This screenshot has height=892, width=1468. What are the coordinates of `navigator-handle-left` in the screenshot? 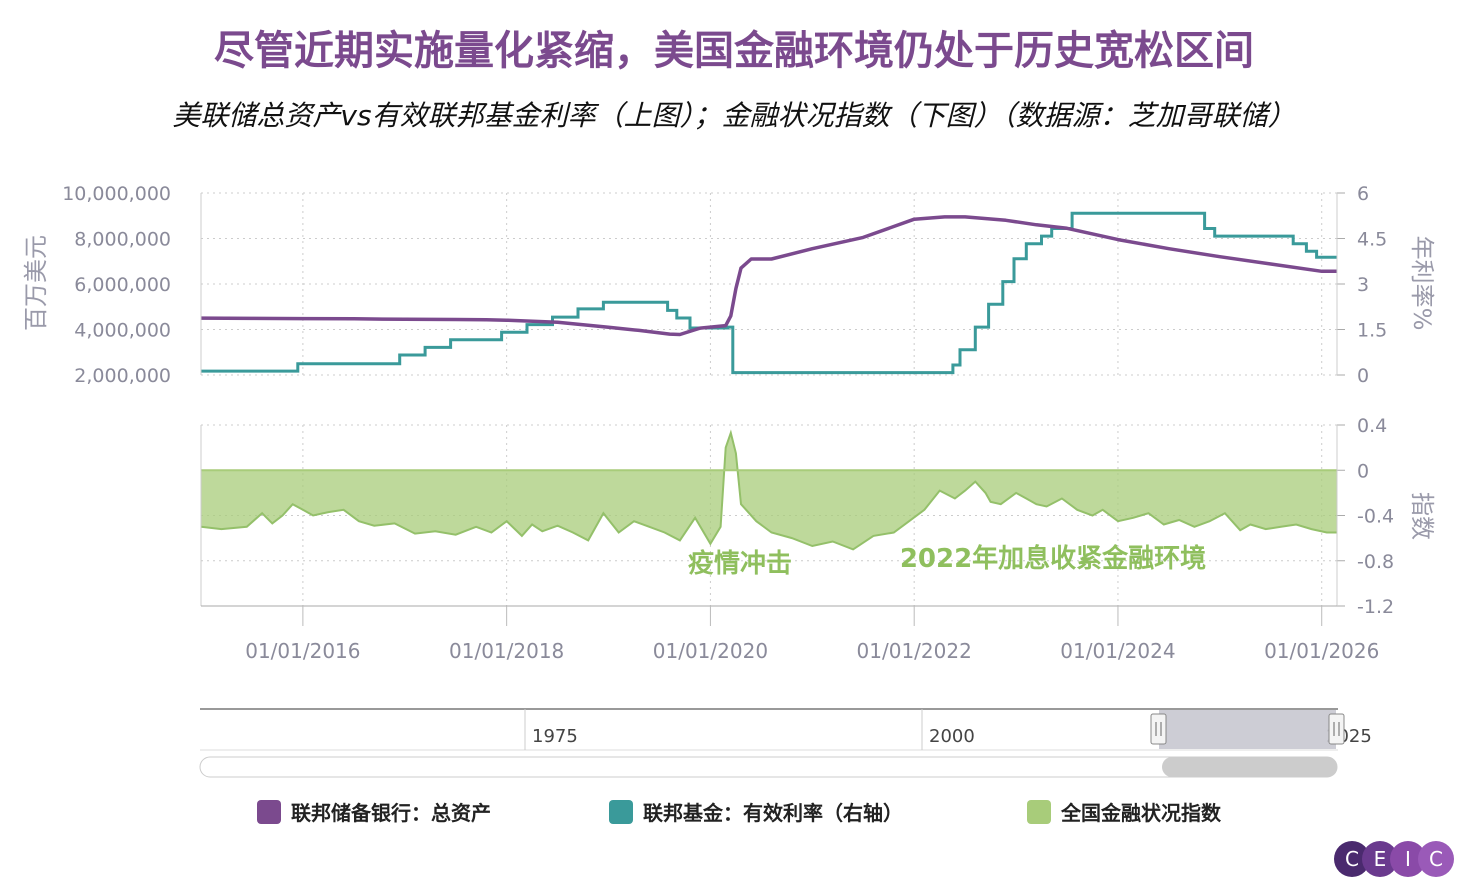 It's located at (1158, 729).